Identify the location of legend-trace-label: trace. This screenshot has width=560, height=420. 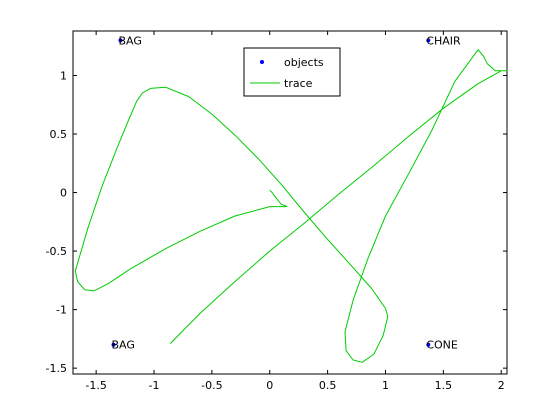
(298, 83).